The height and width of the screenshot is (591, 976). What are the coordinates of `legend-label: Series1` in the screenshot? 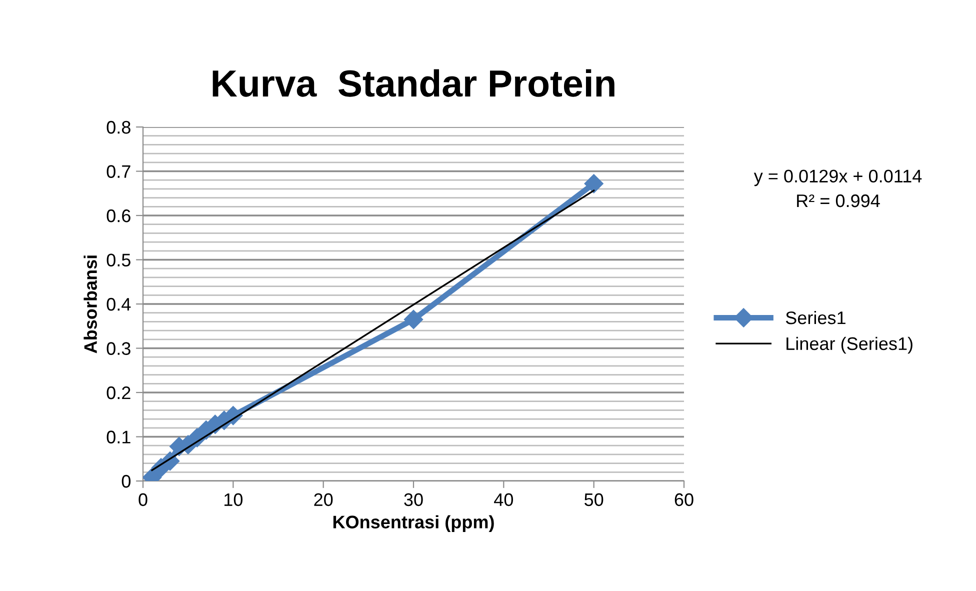 It's located at (816, 317).